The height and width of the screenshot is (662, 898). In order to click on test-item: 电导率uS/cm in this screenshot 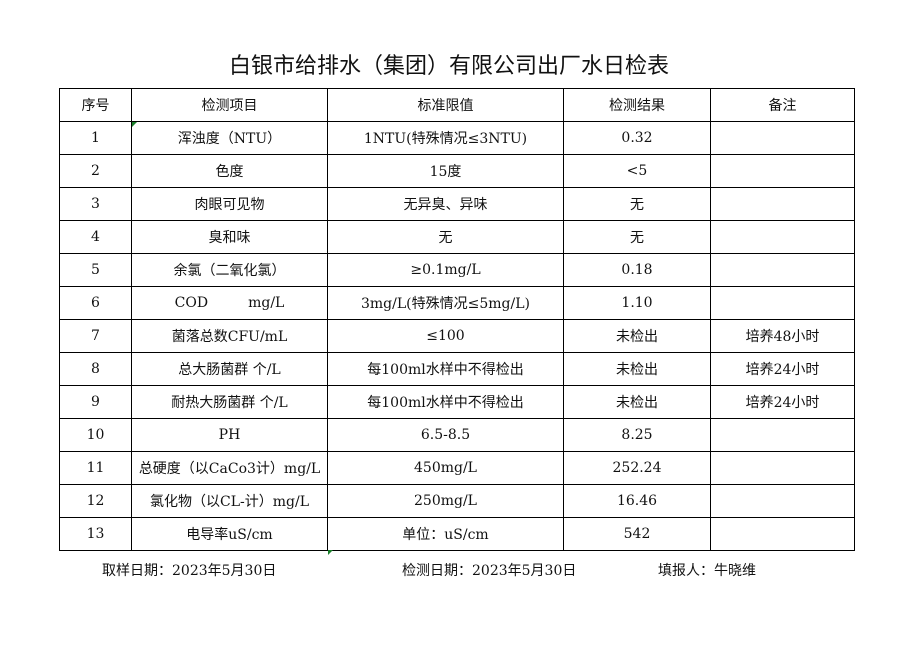, I will do `click(229, 534)`.